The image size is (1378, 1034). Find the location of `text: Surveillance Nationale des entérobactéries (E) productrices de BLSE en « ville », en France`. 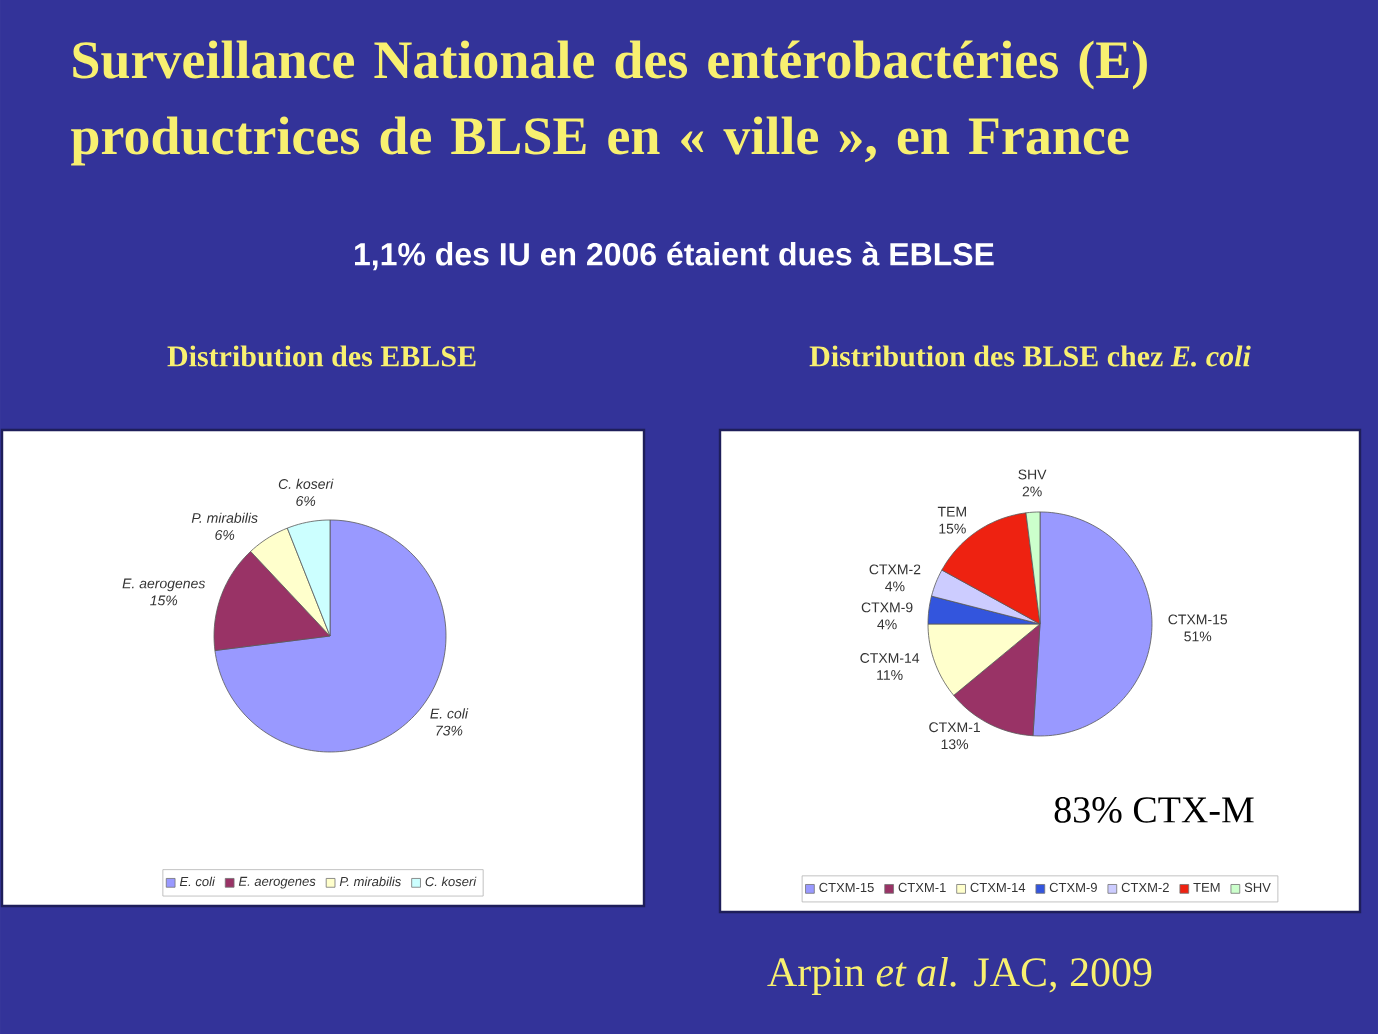

text: Surveillance Nationale des entérobactéries (E) productrices de BLSE en « ville », en France is located at coordinates (609, 103).